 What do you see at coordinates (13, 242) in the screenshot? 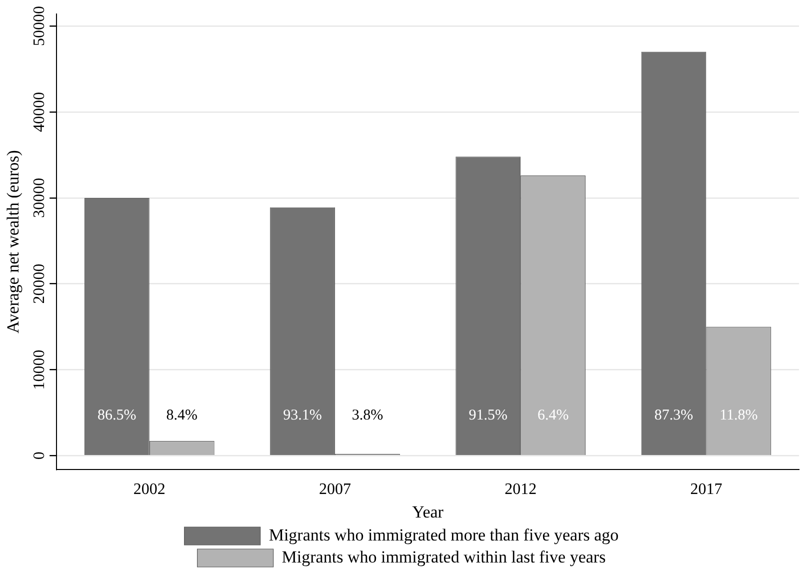
I see `y-axis-title: Average net wealth (euros)` at bounding box center [13, 242].